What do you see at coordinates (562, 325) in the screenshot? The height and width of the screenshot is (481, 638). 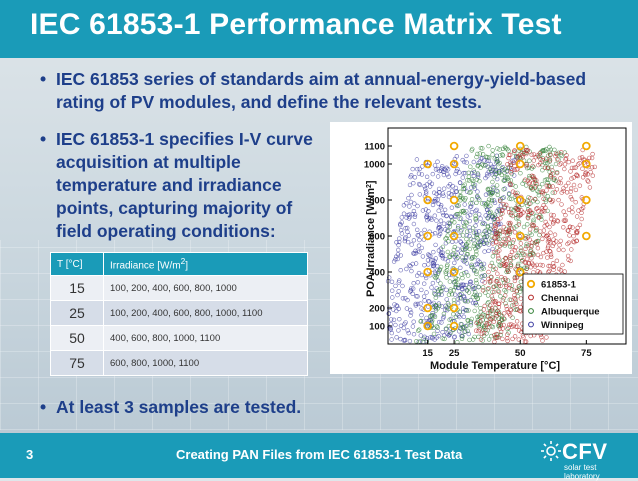 I see `legend-entry: Winnipeg` at bounding box center [562, 325].